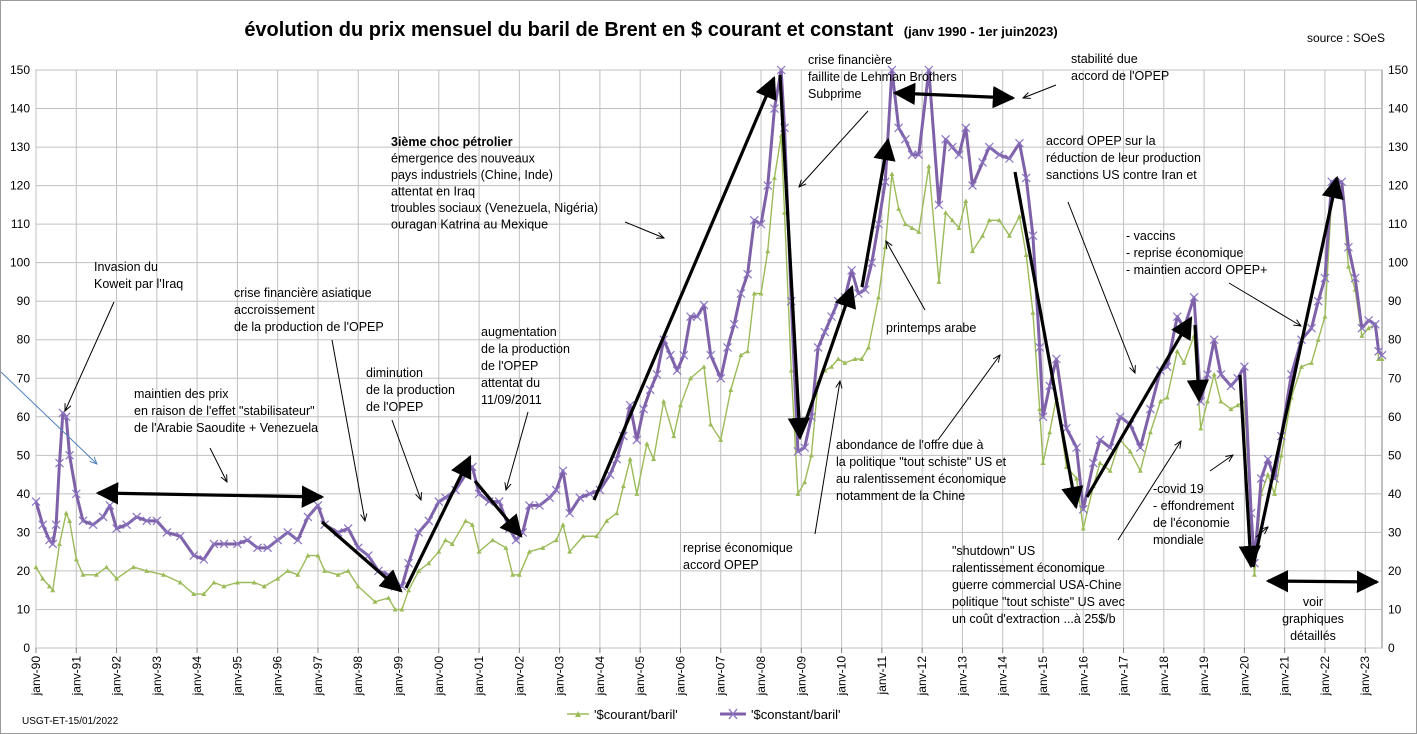  What do you see at coordinates (1124, 676) in the screenshot?
I see `x-tick-label: janv-17` at bounding box center [1124, 676].